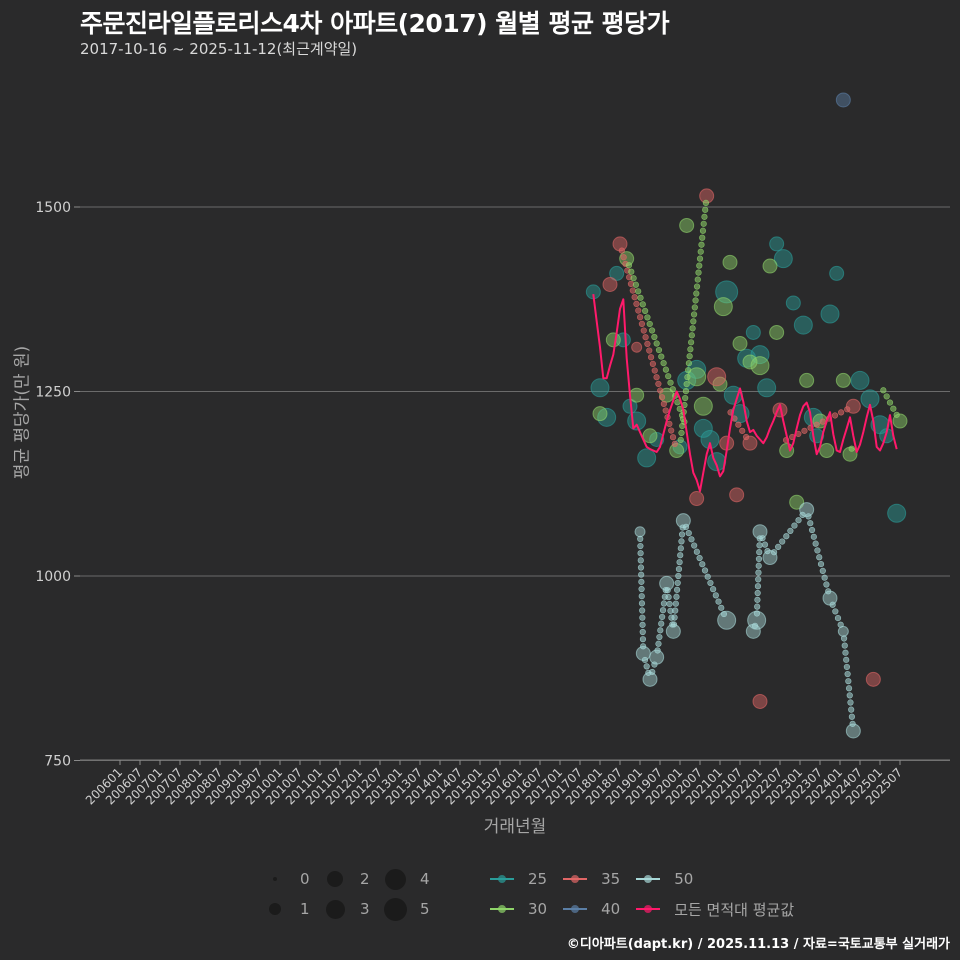 The width and height of the screenshot is (960, 960). Describe the element at coordinates (413, 909) in the screenshot. I see `size-legend-item: 5` at that location.